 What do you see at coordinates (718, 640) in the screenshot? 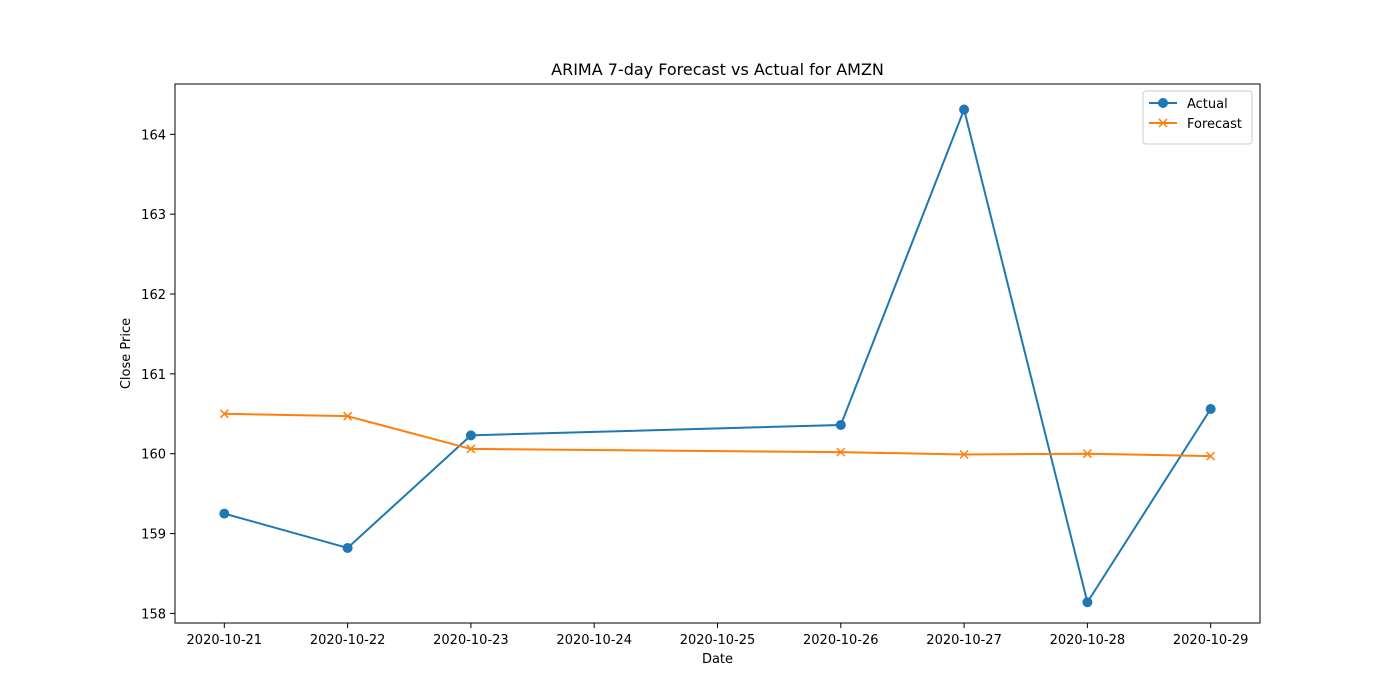
I see `x-tick-label: 2020-10-25` at bounding box center [718, 640].